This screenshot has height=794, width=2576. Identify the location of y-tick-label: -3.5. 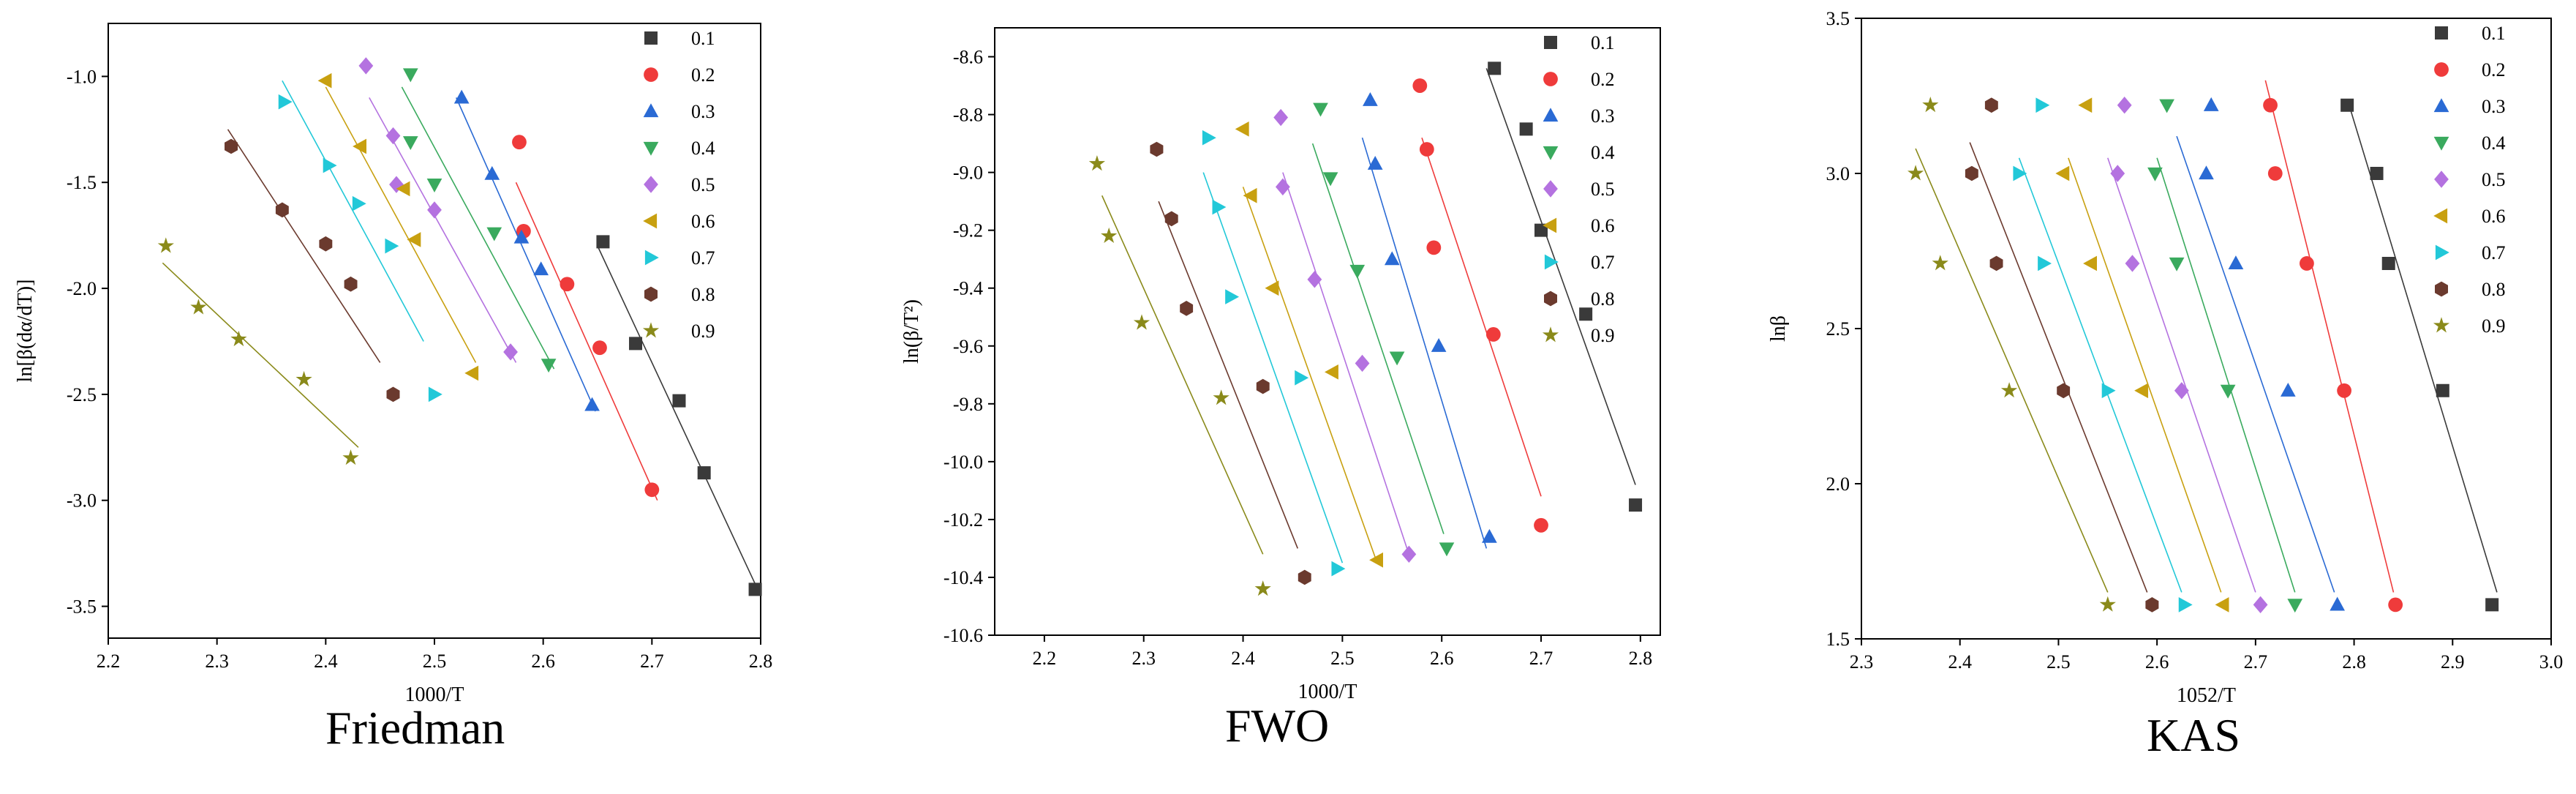
(82, 607).